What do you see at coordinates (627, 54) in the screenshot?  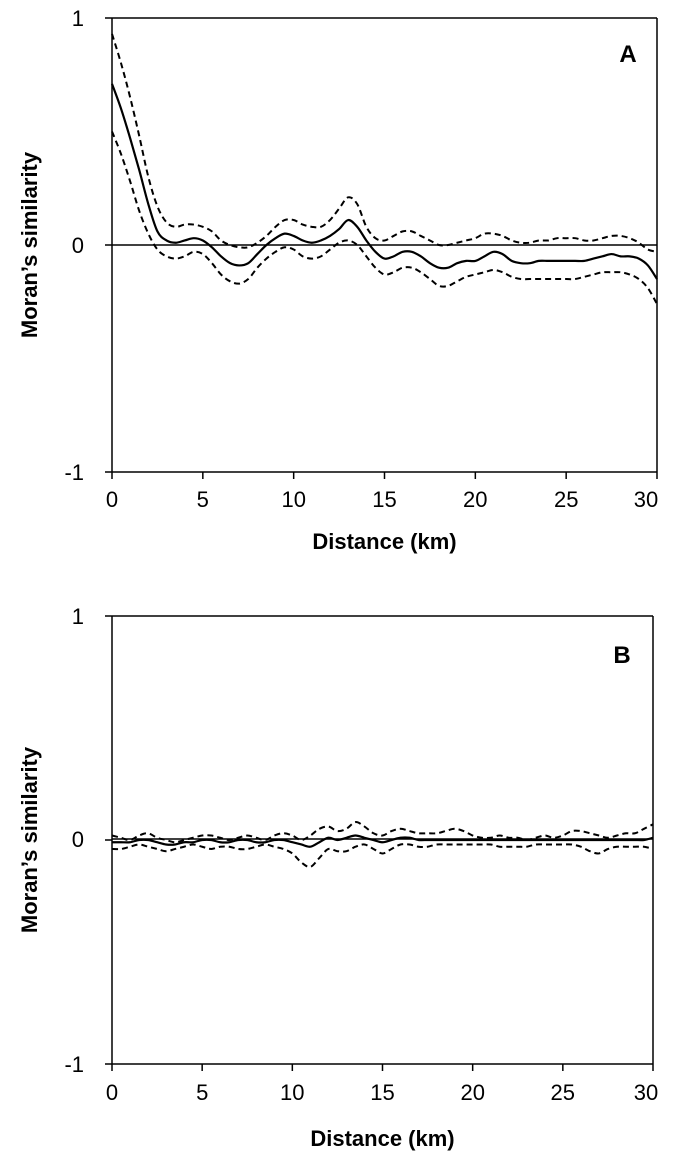 I see `panel-label: A` at bounding box center [627, 54].